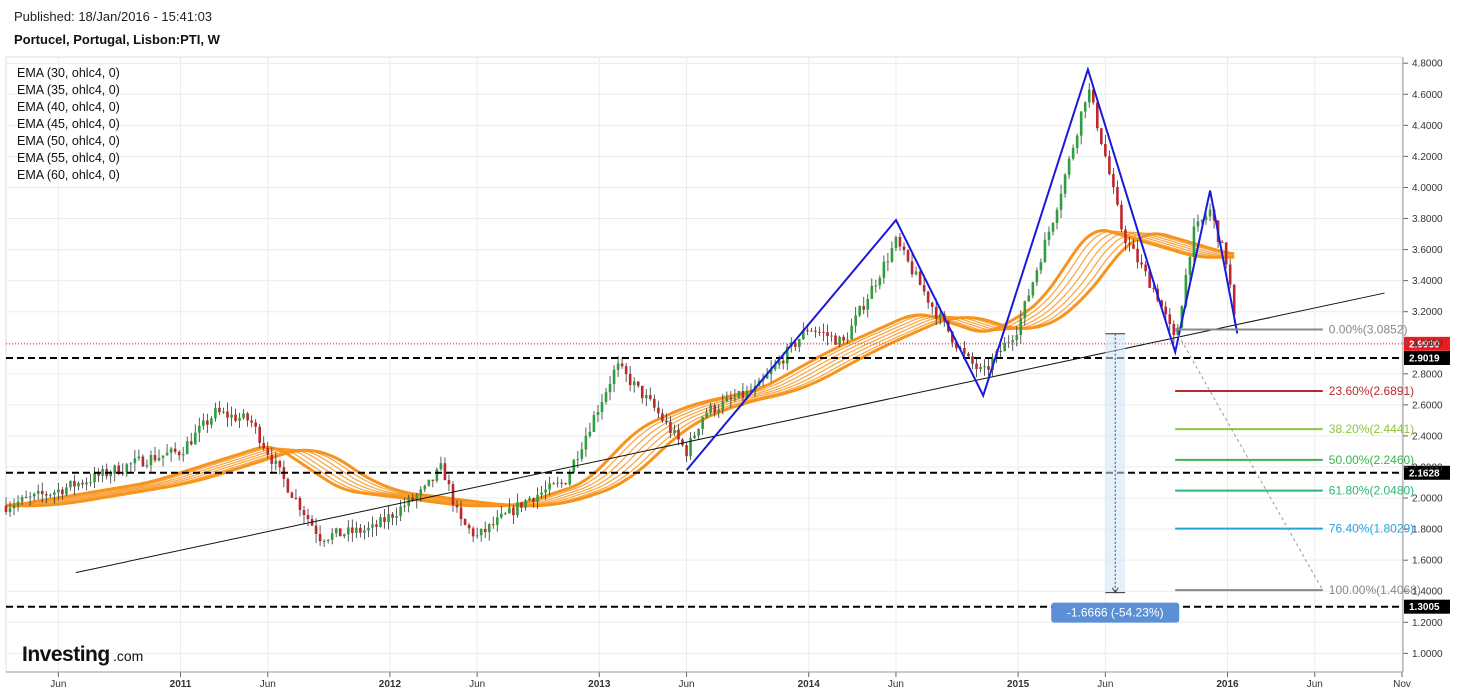 The height and width of the screenshot is (695, 1458). What do you see at coordinates (1368, 330) in the screenshot?
I see `fib-level-label: 0.00%(3.0852)` at bounding box center [1368, 330].